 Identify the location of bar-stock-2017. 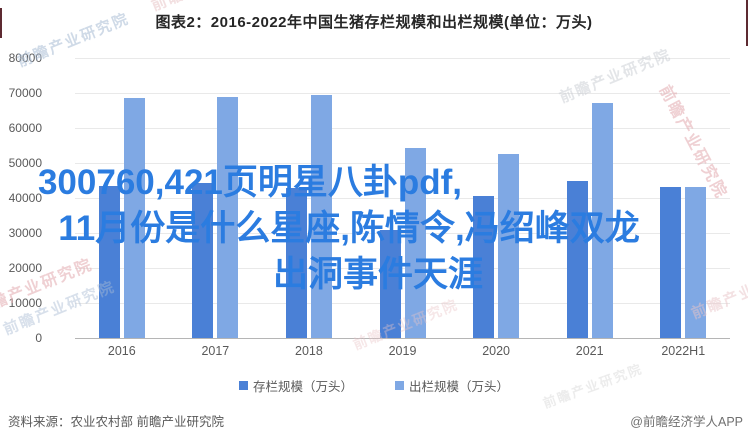
(203, 260).